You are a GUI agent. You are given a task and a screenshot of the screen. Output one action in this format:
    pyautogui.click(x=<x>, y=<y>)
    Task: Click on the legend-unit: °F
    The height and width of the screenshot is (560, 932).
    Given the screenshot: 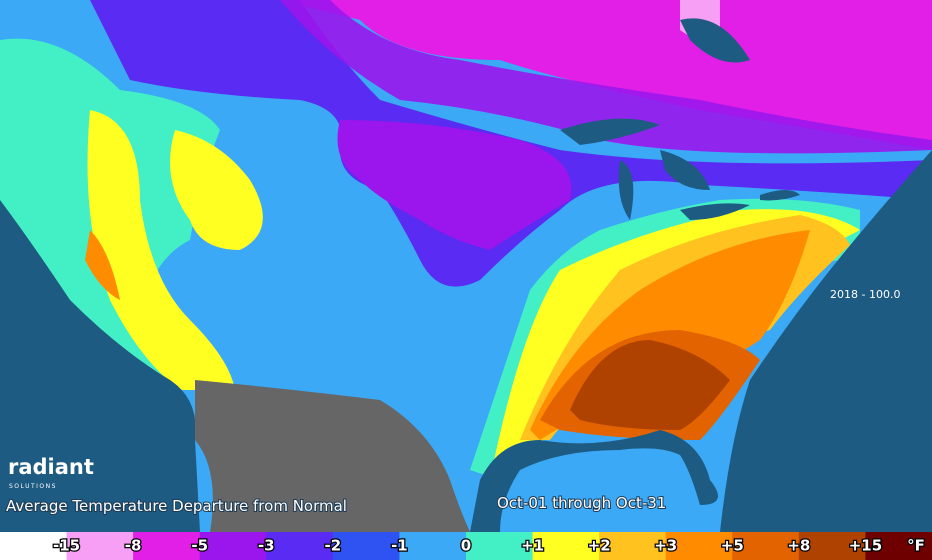 What is the action you would take?
    pyautogui.click(x=916, y=546)
    